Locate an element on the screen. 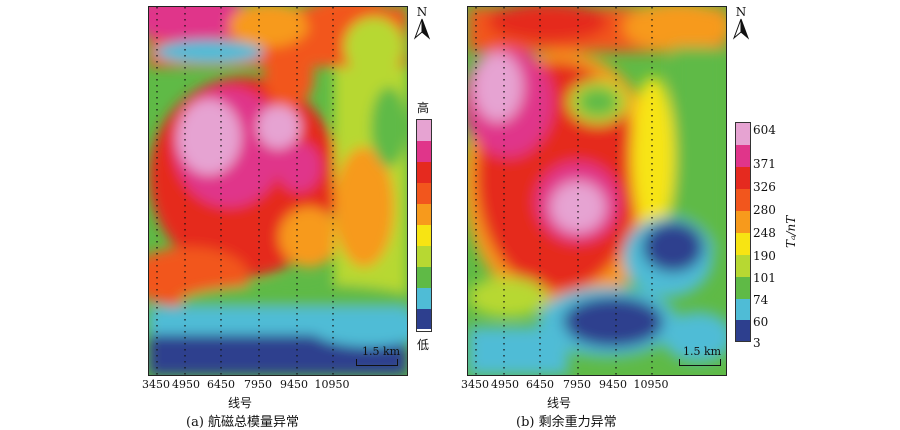 The width and height of the screenshot is (900, 430). legend-value-280: 280 is located at coordinates (764, 210).